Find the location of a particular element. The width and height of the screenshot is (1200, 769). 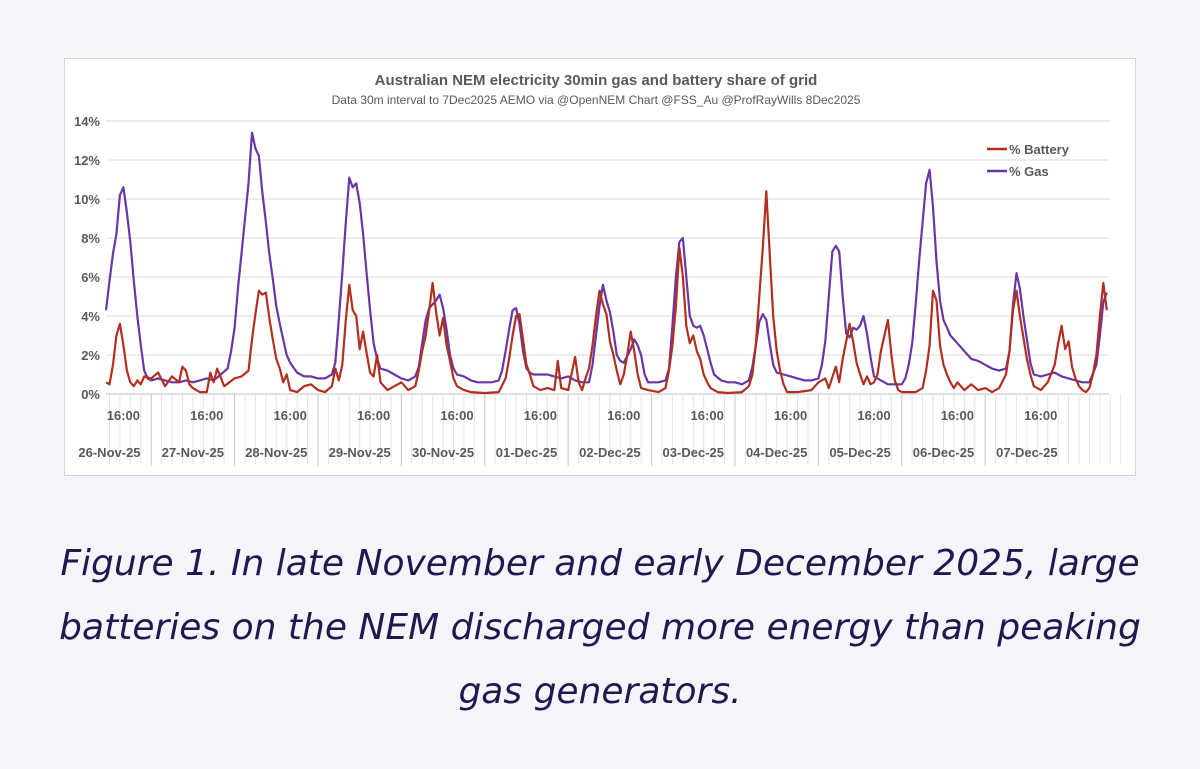

legend: % Battery % Gas is located at coordinates (1028, 160).